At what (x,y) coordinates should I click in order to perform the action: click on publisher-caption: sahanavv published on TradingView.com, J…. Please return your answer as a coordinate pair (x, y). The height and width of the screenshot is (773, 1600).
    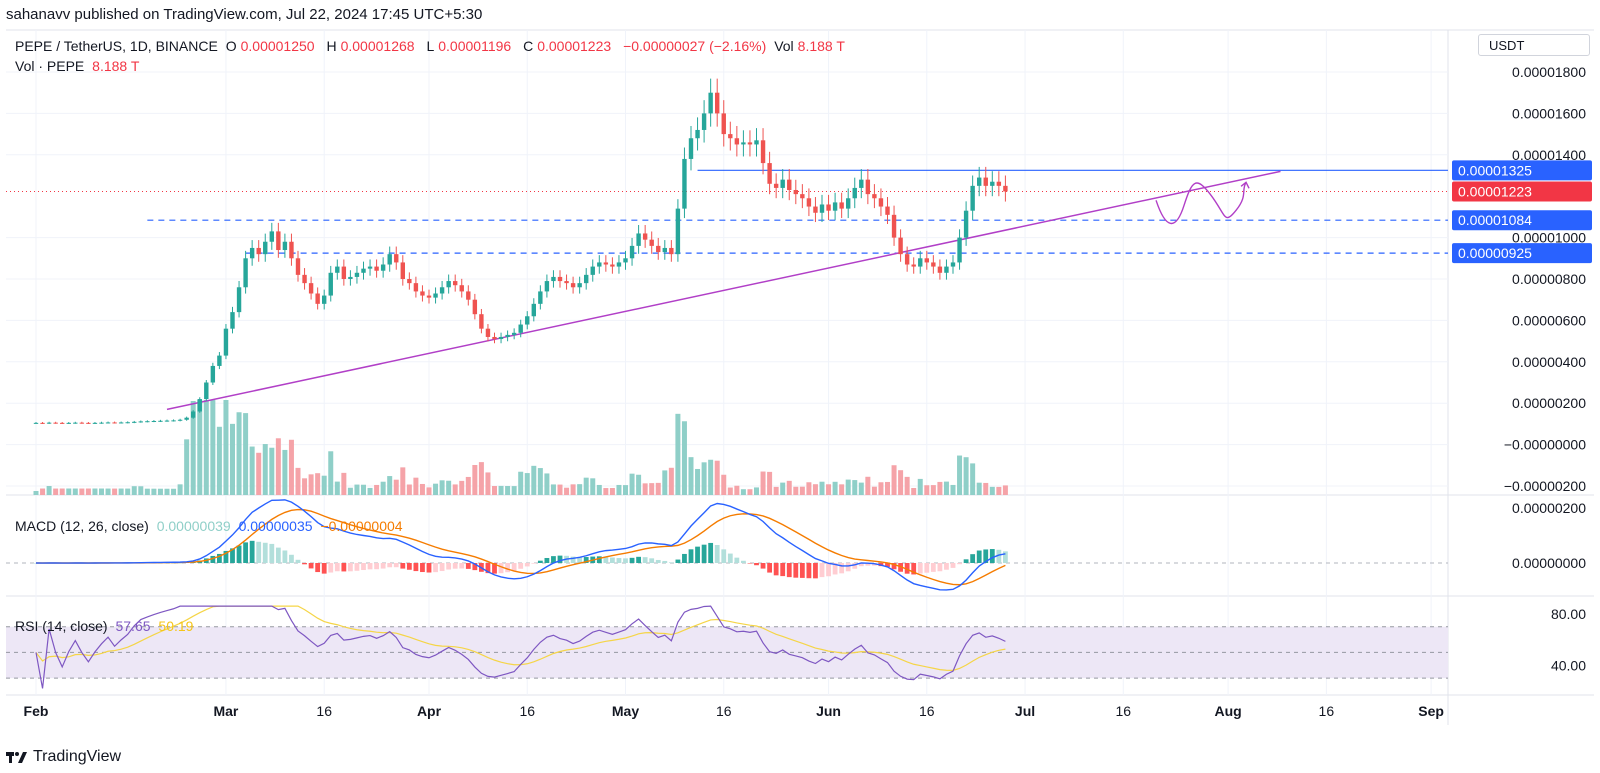
    Looking at the image, I should click on (244, 14).